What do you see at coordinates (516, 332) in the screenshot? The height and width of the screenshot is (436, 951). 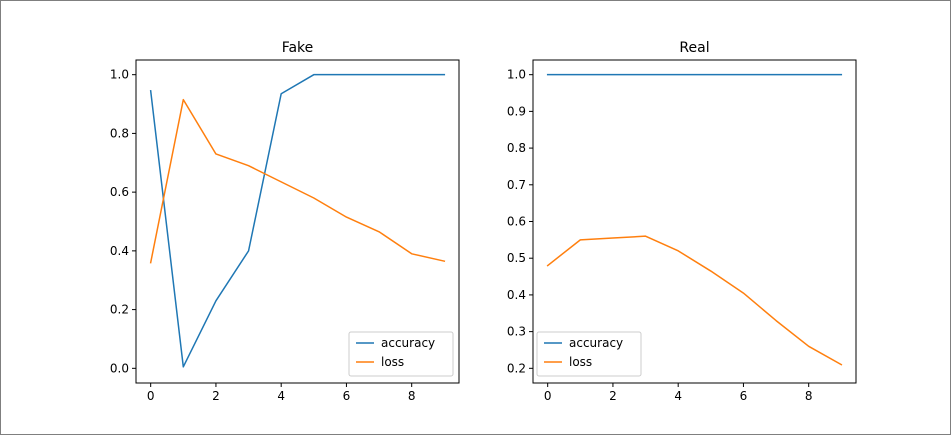 I see `y-tick-label: 0.3` at bounding box center [516, 332].